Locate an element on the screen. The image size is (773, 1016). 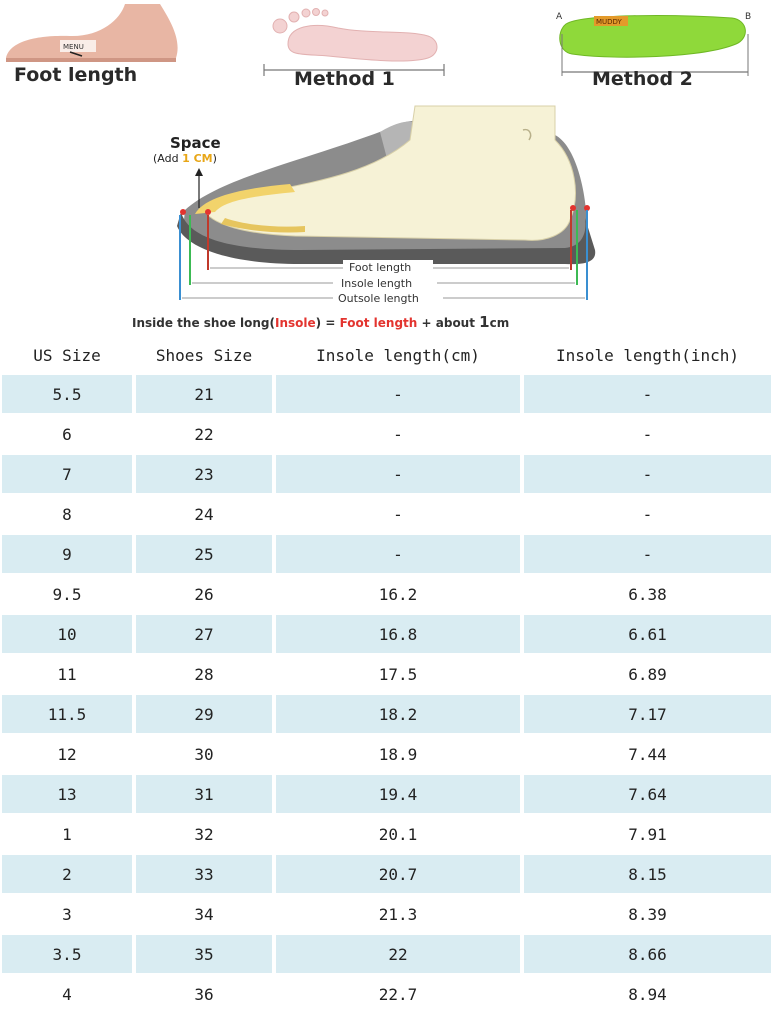
table-cell: 28 is located at coordinates (204, 674).